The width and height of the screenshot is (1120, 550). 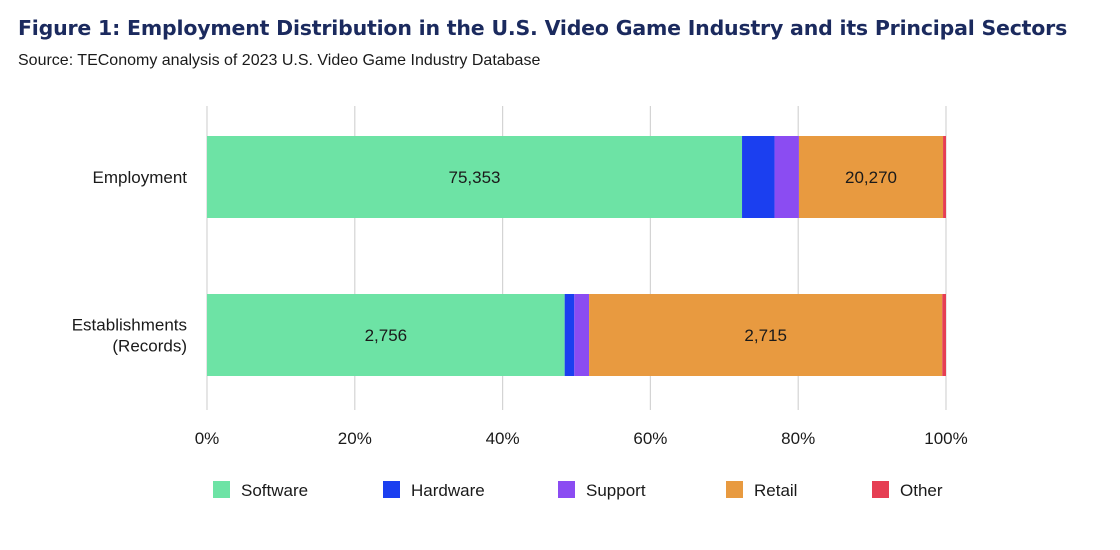 I want to click on data-label: 20,270, so click(x=871, y=177).